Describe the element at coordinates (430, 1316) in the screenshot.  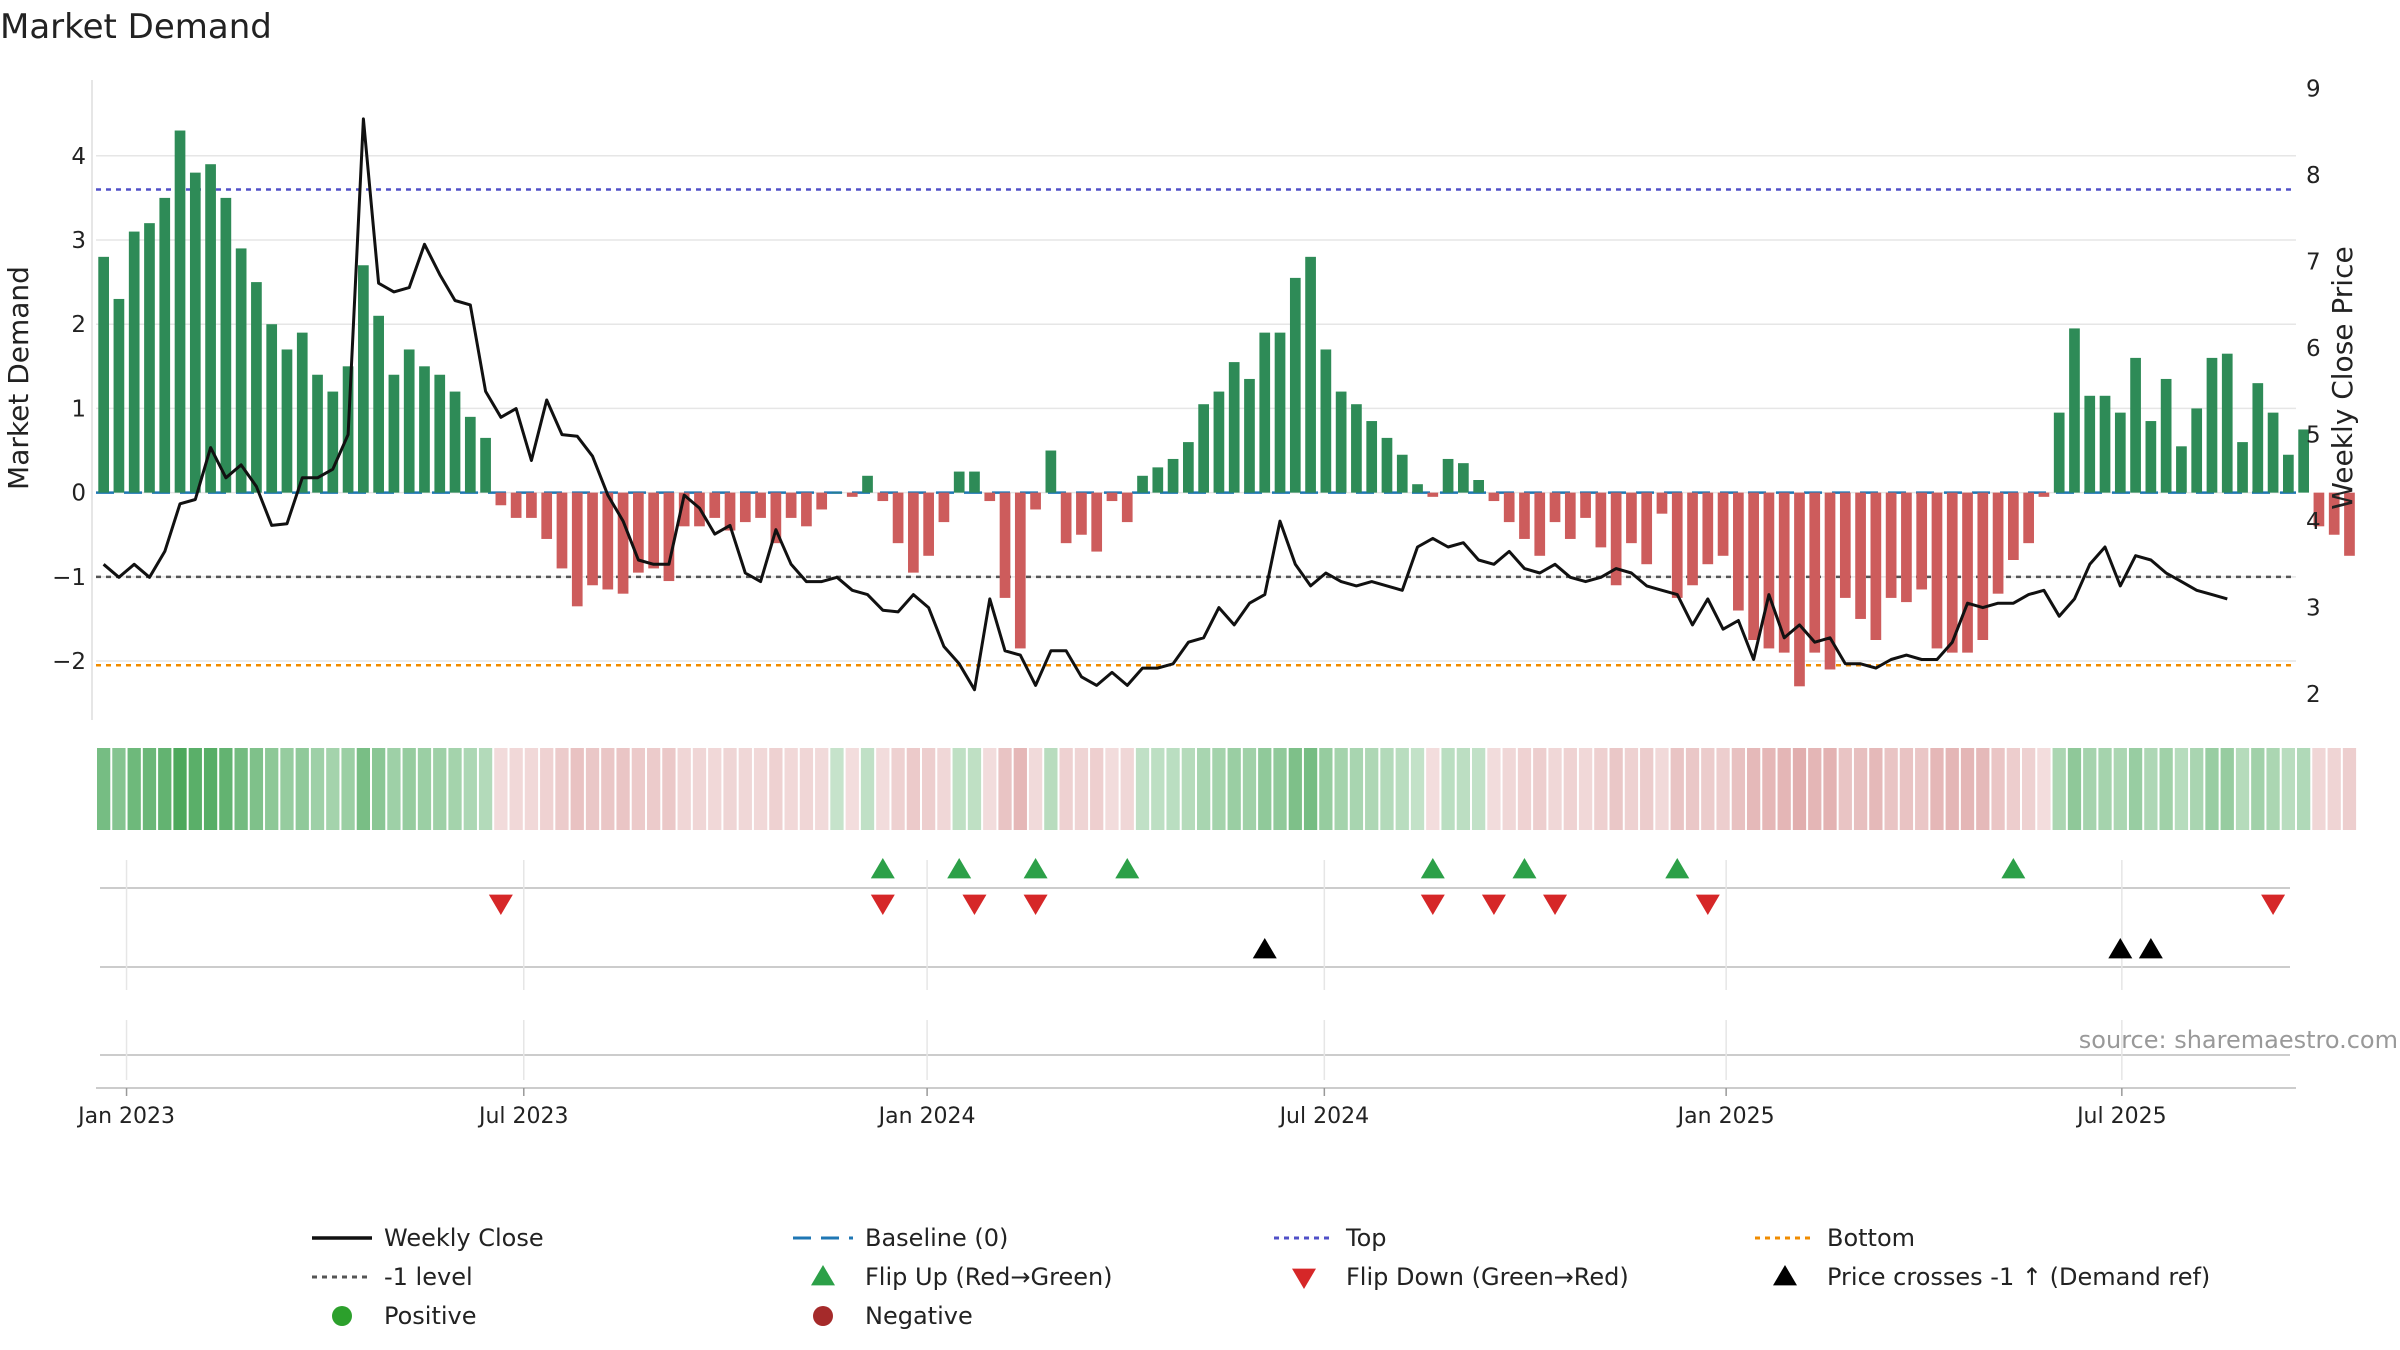
I see `legend-label: Positive` at that location.